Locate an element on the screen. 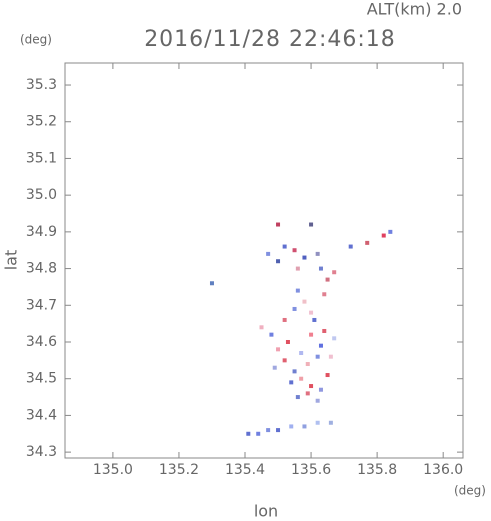  x-tick-label: 135.6 is located at coordinates (311, 470).